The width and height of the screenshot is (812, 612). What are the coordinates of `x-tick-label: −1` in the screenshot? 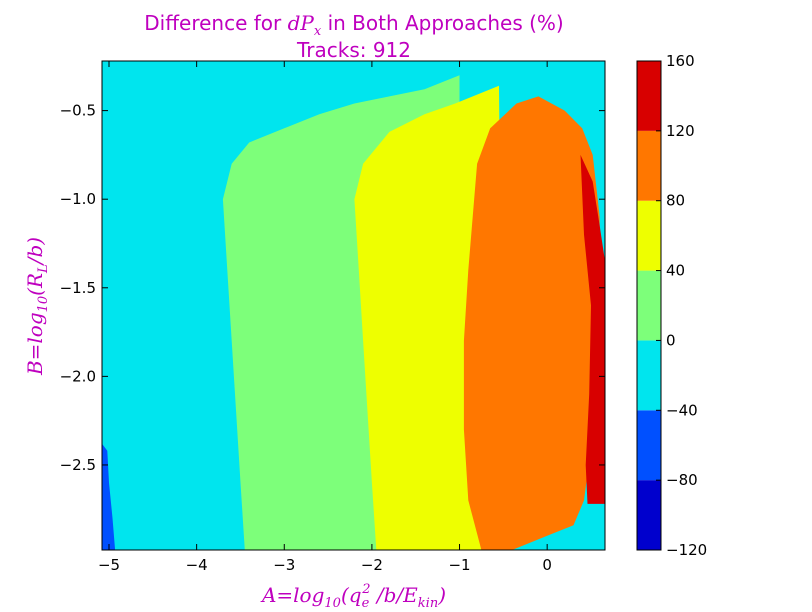 It's located at (459, 565).